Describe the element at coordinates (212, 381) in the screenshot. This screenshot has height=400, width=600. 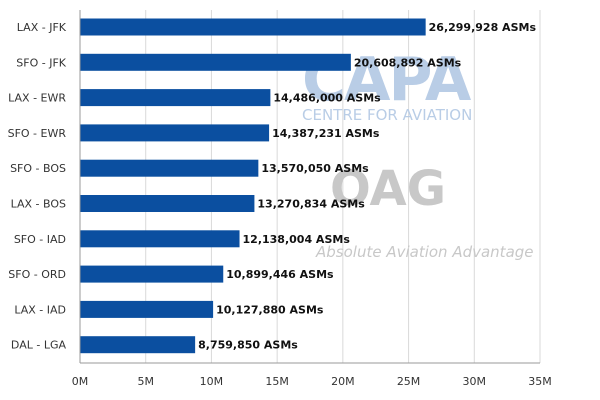
I see `x-tick-label: 10M` at that location.